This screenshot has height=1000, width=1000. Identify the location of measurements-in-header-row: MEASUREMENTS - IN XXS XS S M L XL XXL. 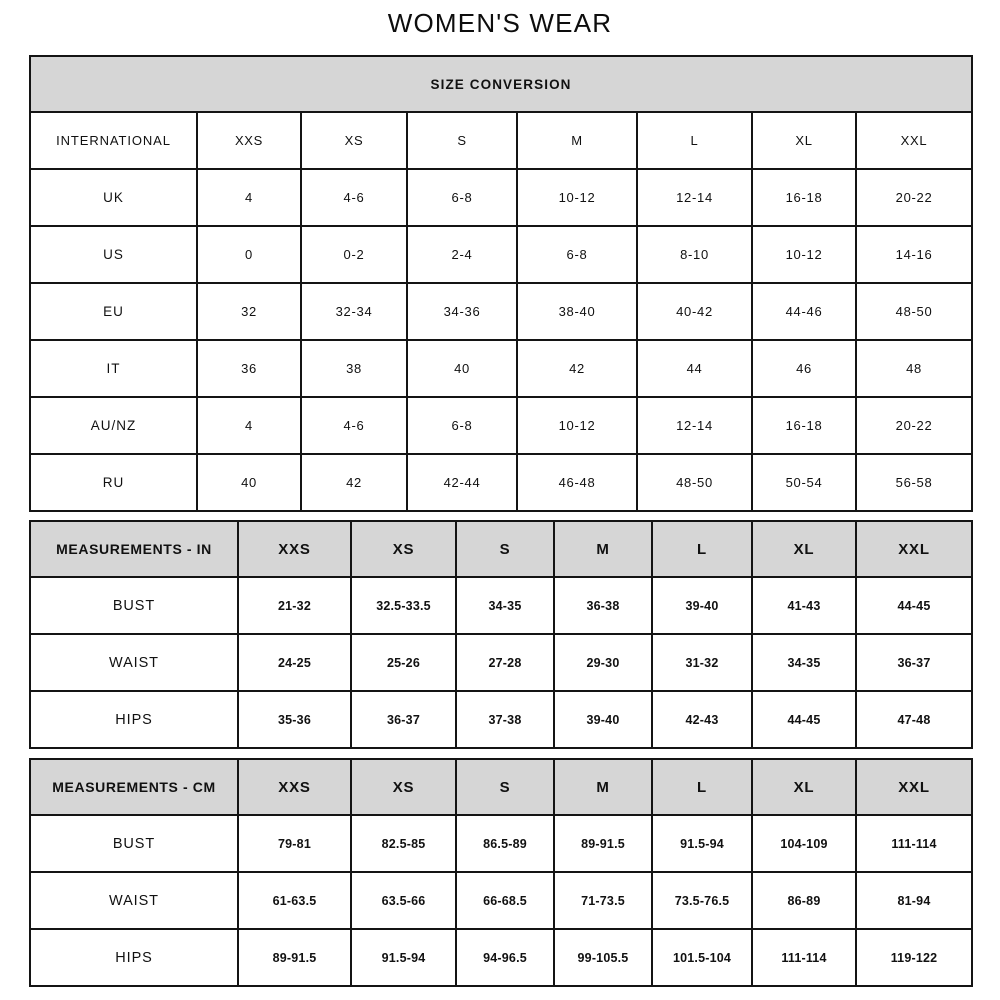
(501, 549).